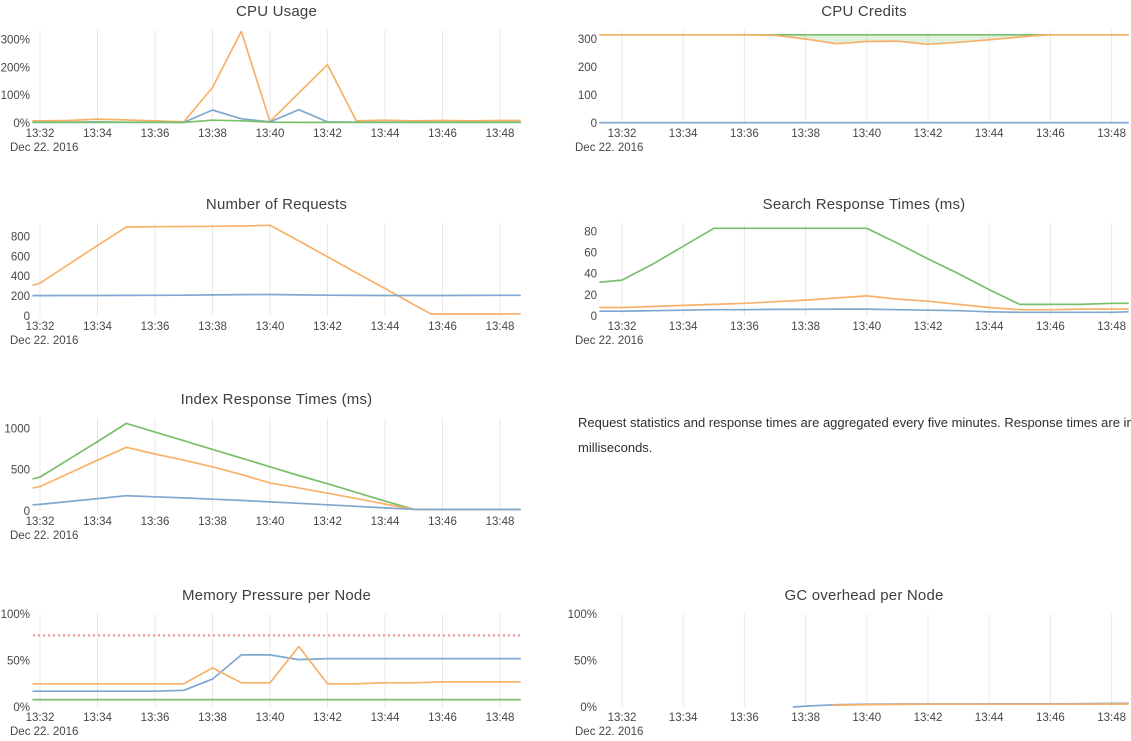 The height and width of the screenshot is (741, 1131). What do you see at coordinates (276, 204) in the screenshot?
I see `chart-title: Number of Requests` at bounding box center [276, 204].